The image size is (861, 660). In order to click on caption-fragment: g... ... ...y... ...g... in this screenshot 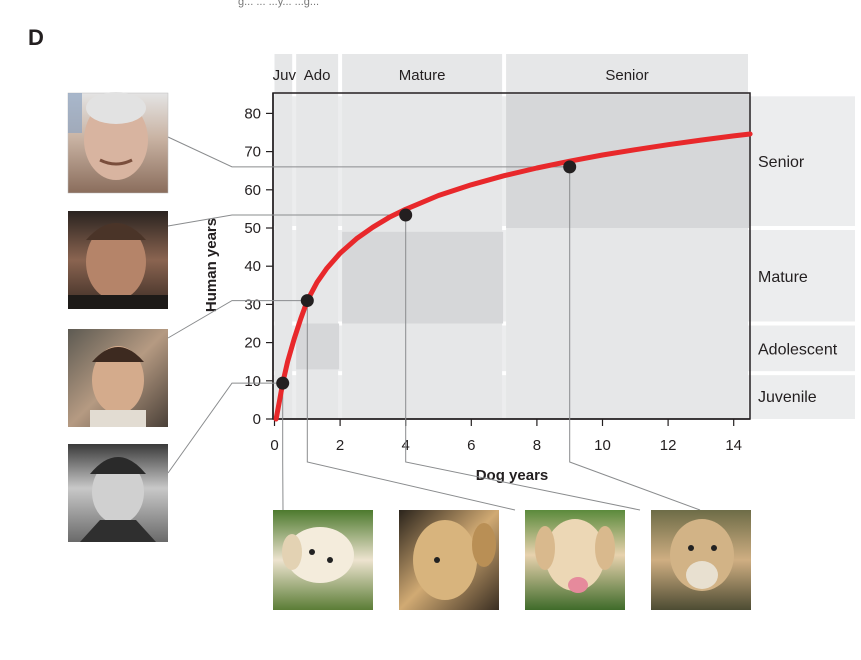, I will do `click(278, 4)`.